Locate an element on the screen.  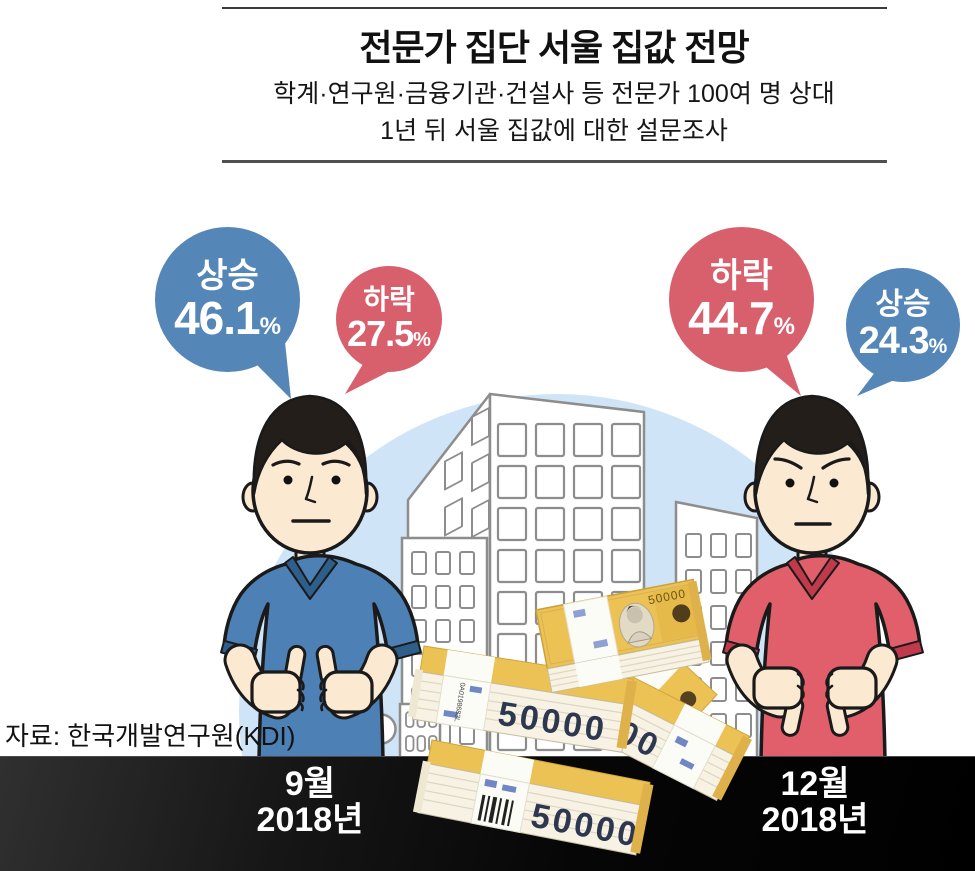
header-rule-top is located at coordinates (554, 8).